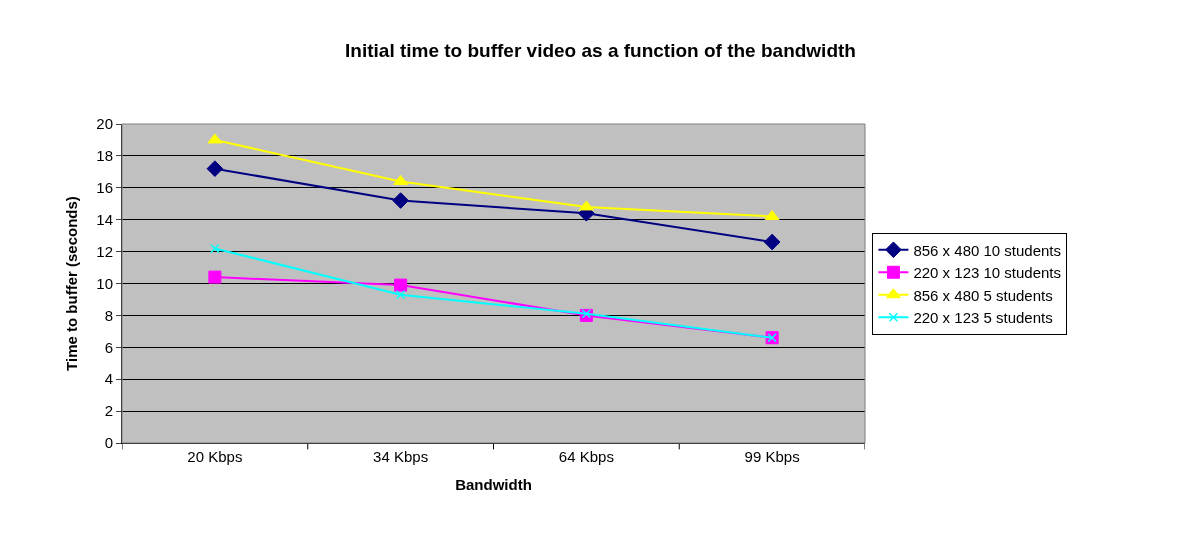 Image resolution: width=1201 pixels, height=558 pixels. What do you see at coordinates (586, 456) in the screenshot?
I see `x-tick-label: 64 Kbps` at bounding box center [586, 456].